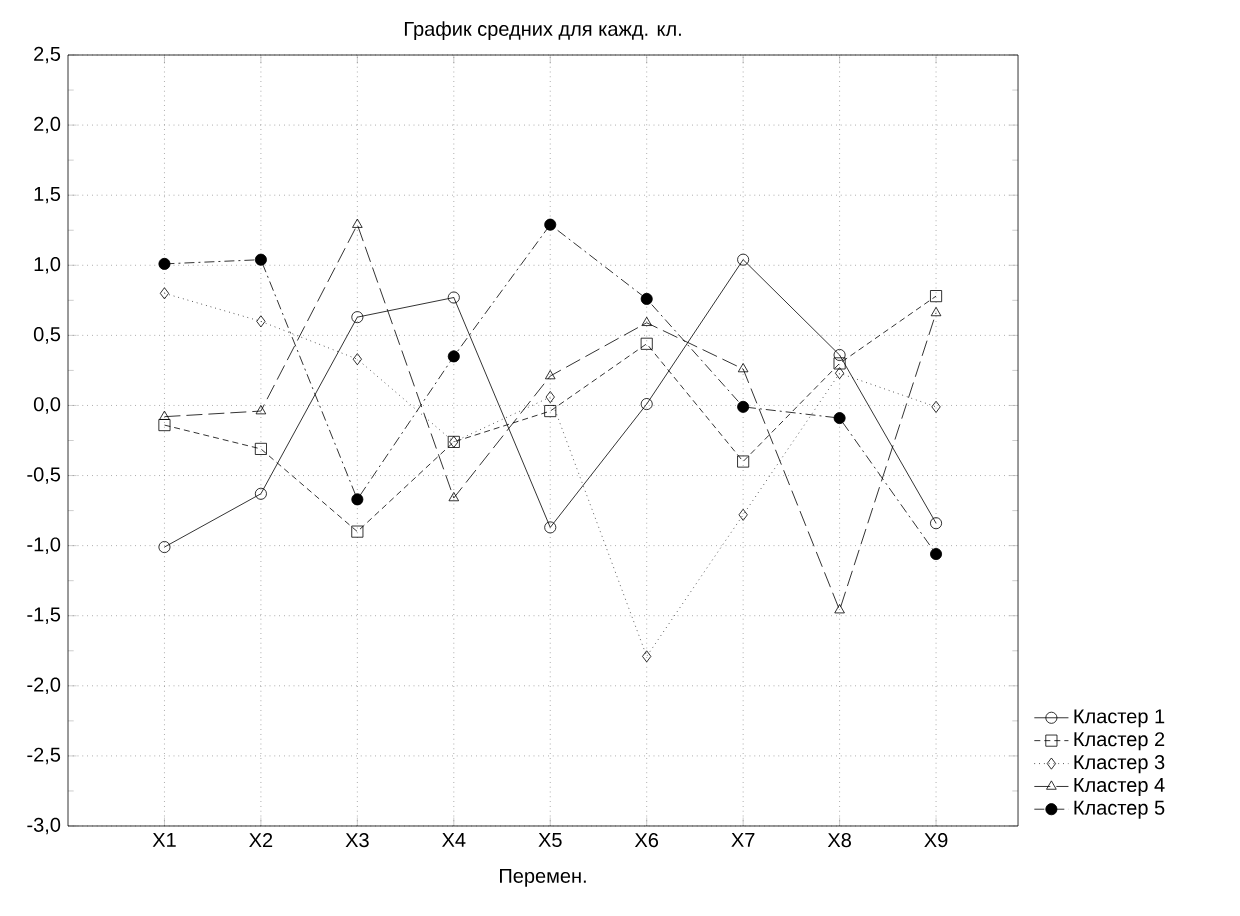 Image resolution: width=1240 pixels, height=916 pixels. I want to click on x-tick-label: X7, so click(743, 840).